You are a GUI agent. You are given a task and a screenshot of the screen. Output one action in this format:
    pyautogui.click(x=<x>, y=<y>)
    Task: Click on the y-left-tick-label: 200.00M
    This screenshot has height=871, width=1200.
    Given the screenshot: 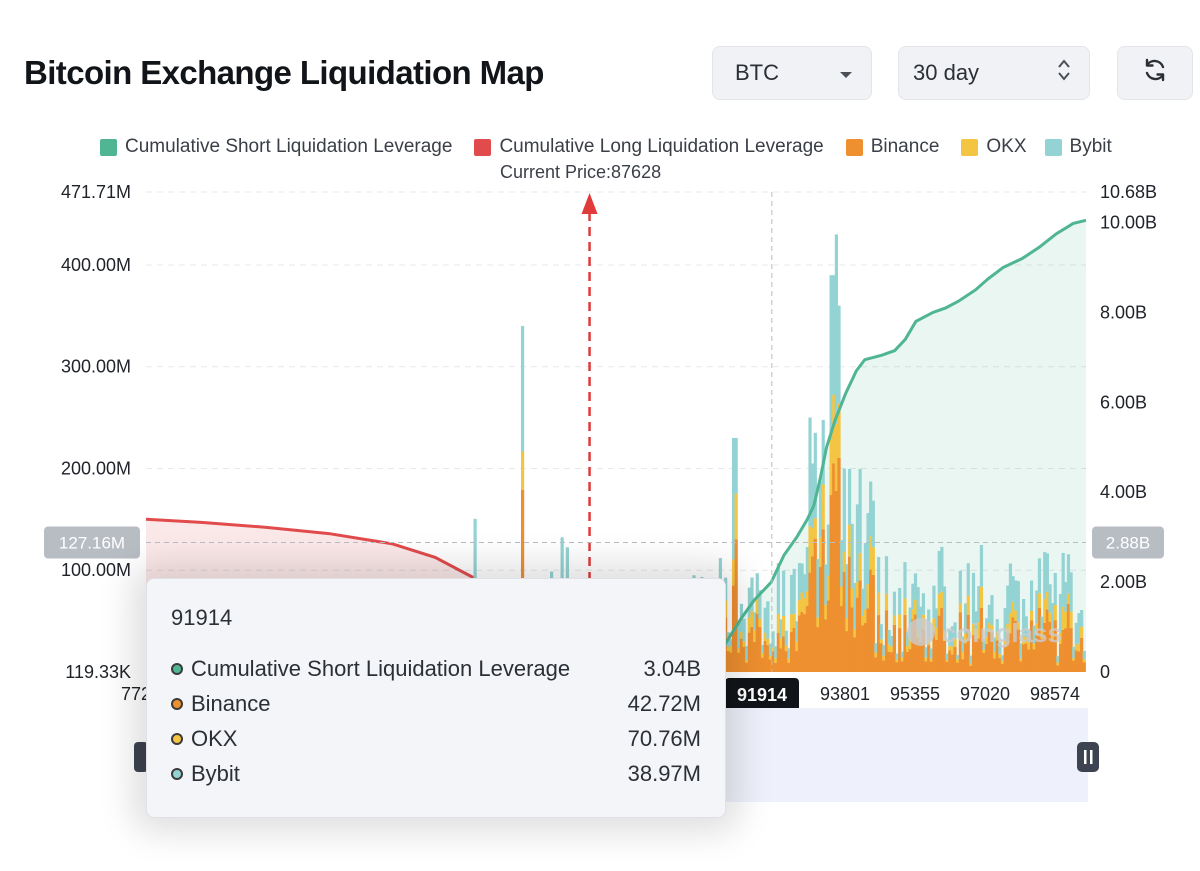 What is the action you would take?
    pyautogui.click(x=96, y=468)
    